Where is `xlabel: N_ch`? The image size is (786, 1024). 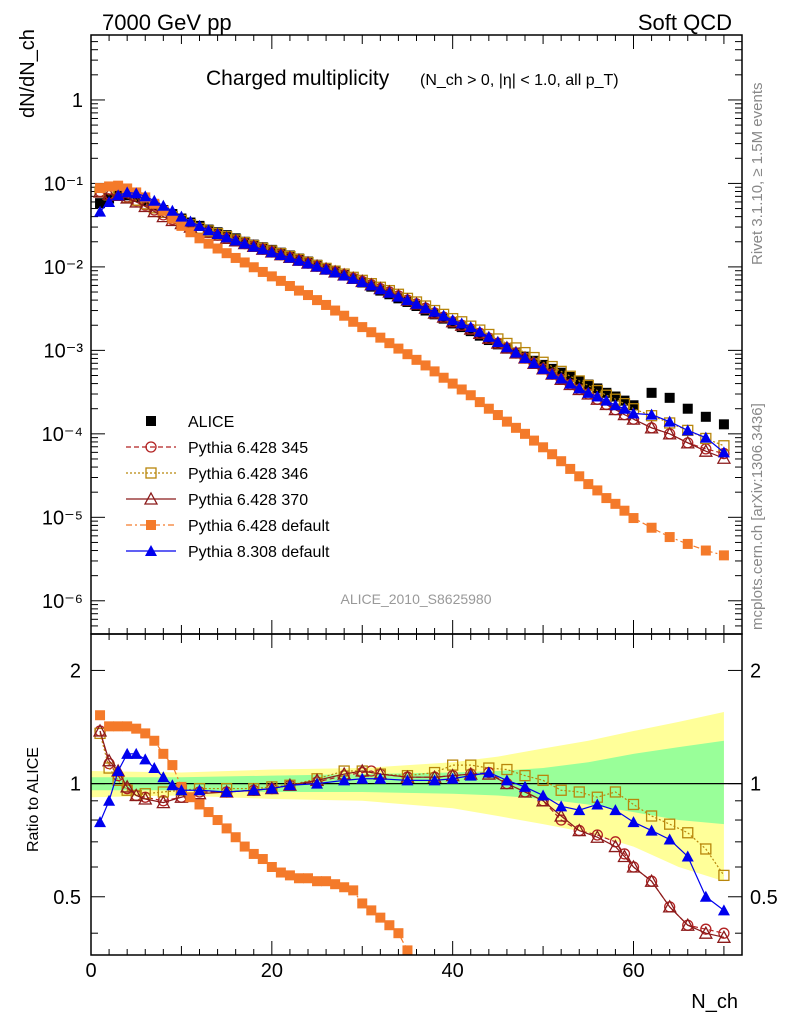 xlabel: N_ch is located at coordinates (714, 1002).